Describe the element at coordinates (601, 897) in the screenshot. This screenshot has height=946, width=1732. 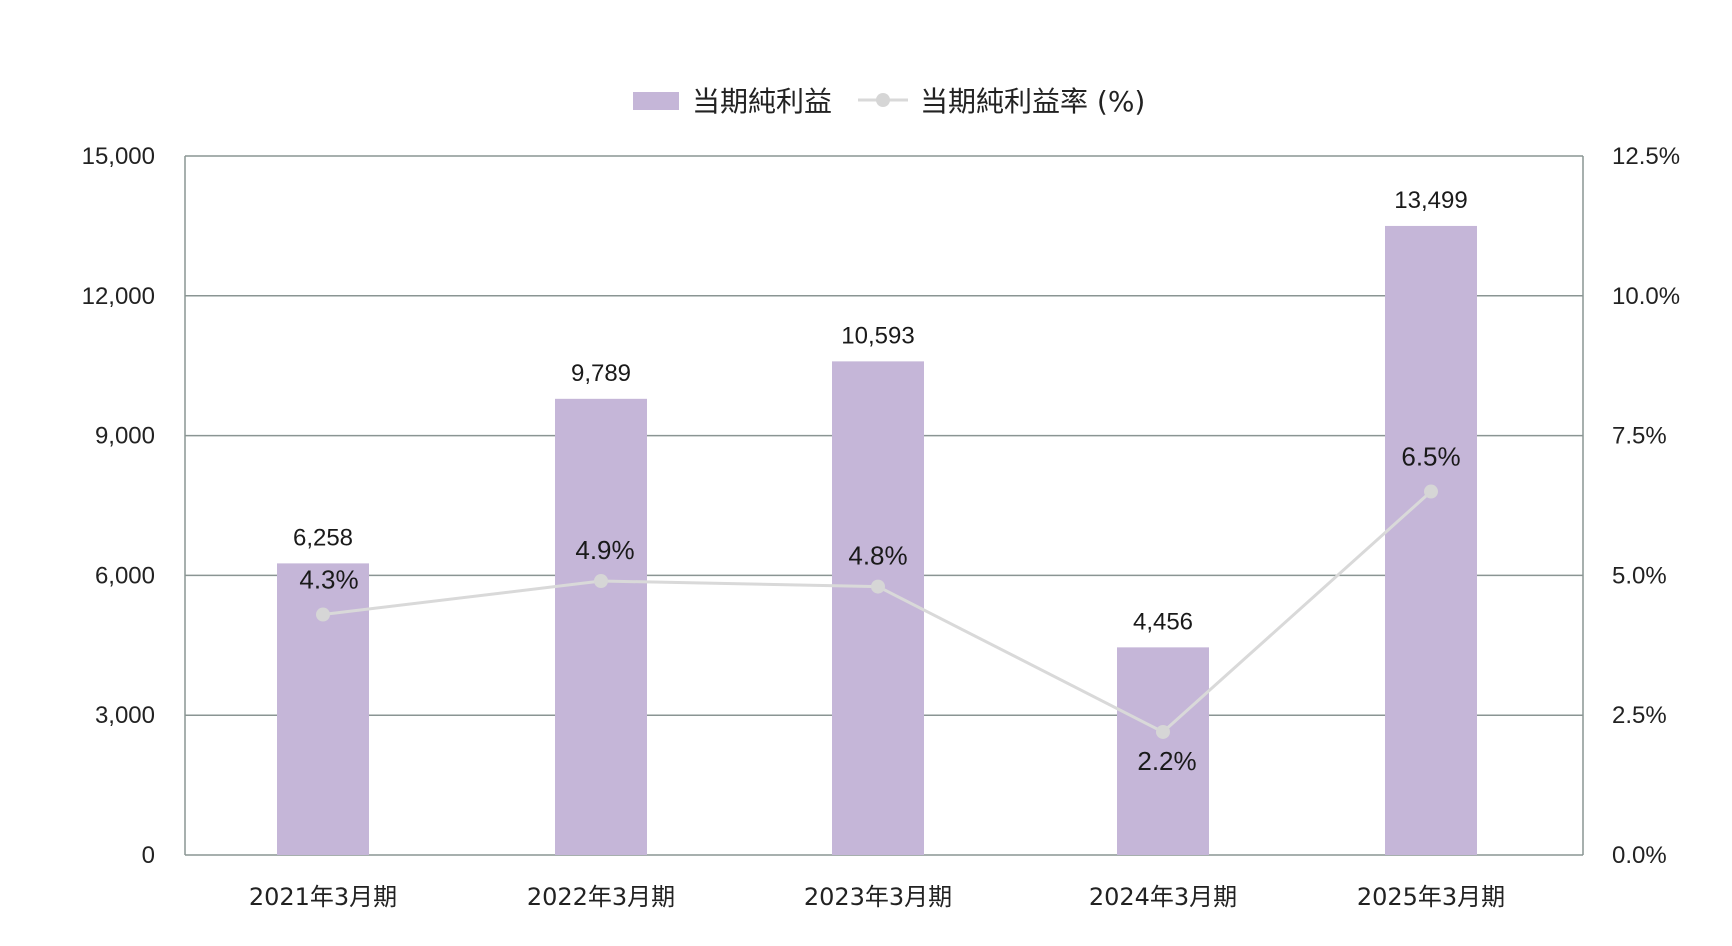
I see `category-label: 2022年3月期` at that location.